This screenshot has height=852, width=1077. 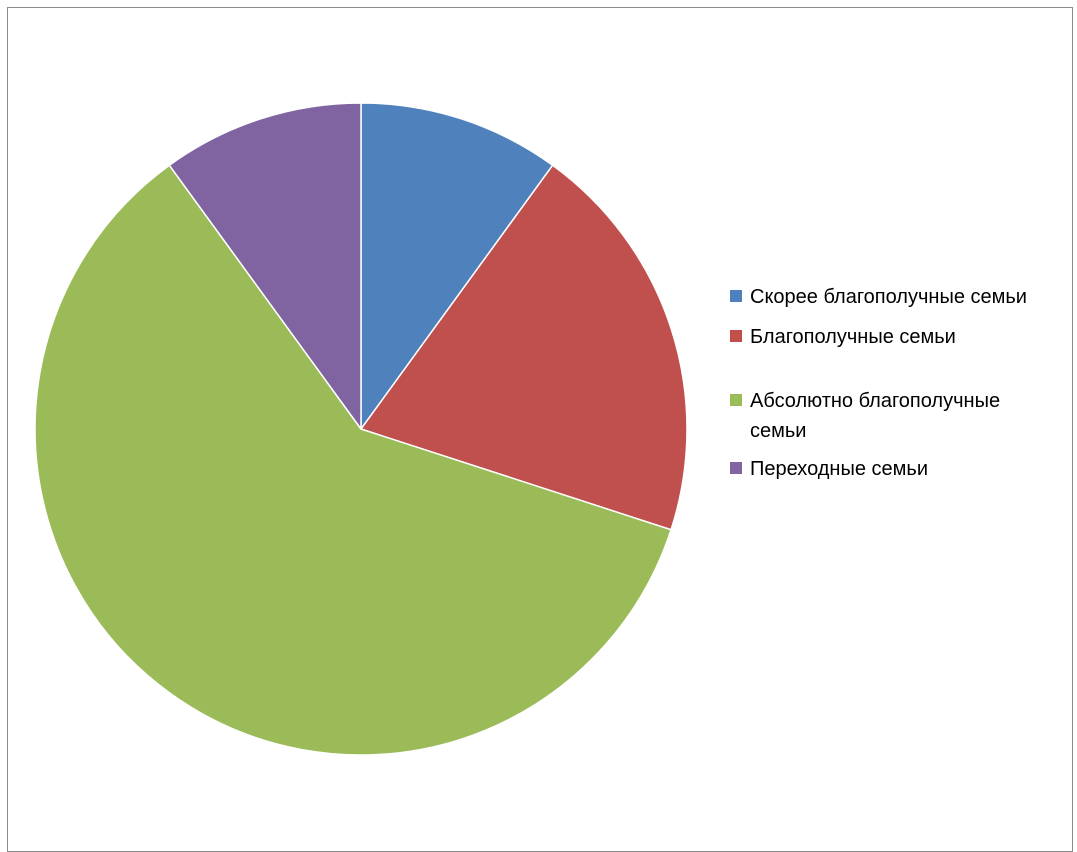 I want to click on legend-item-2: Благополучные семьи, so click(x=893, y=337).